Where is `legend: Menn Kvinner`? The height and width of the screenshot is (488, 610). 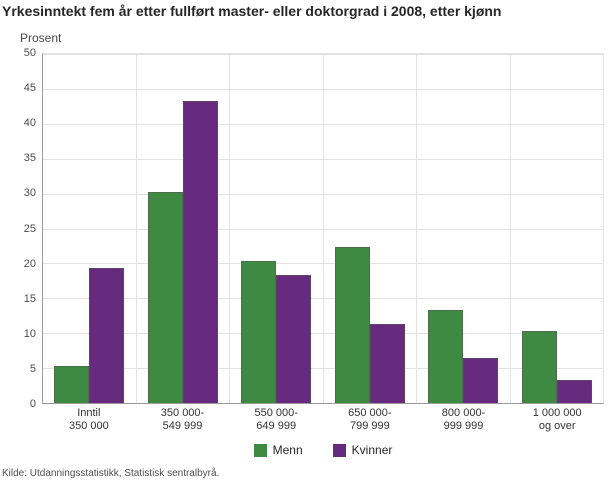 legend: Menn Kvinner is located at coordinates (323, 450).